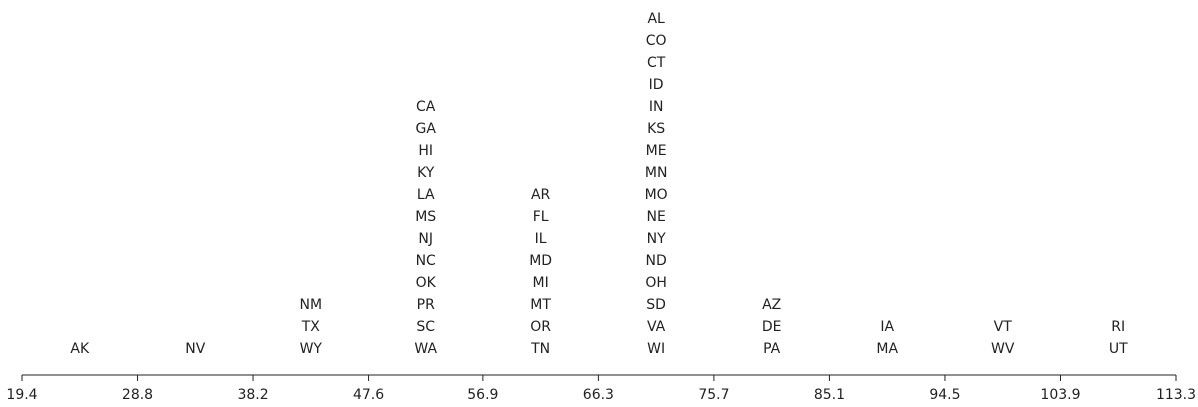  I want to click on x-tick-label: 94.5, so click(944, 395).